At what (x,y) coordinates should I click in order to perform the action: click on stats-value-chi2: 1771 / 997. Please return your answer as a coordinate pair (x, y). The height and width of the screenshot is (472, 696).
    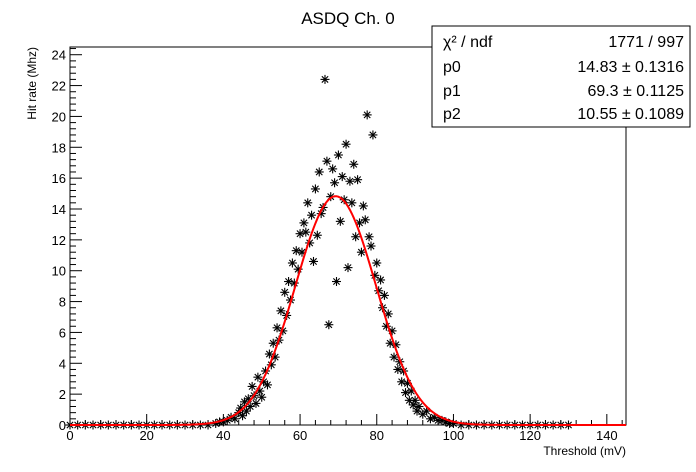
    Looking at the image, I should click on (646, 42).